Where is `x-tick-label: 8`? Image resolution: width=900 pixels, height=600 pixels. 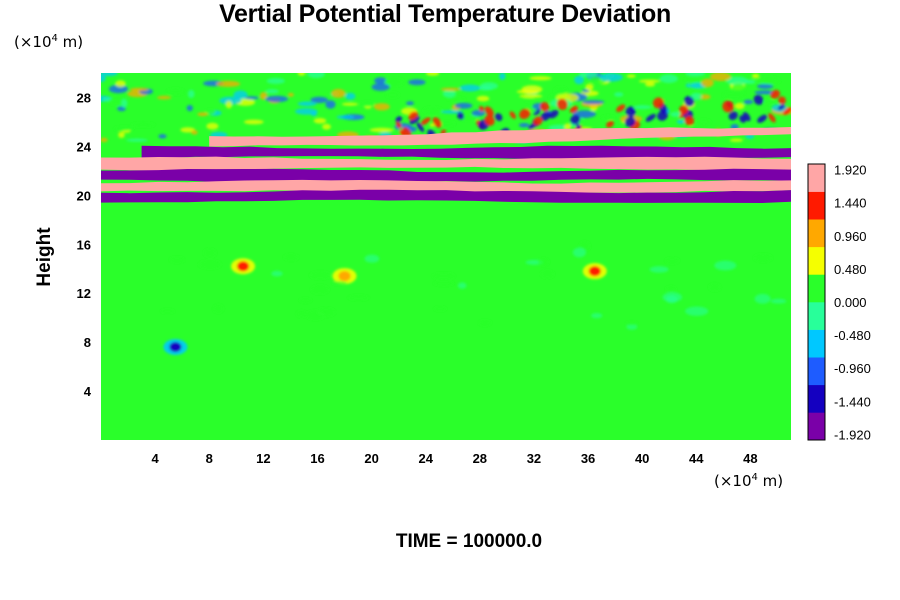
x-tick-label: 8 is located at coordinates (209, 458).